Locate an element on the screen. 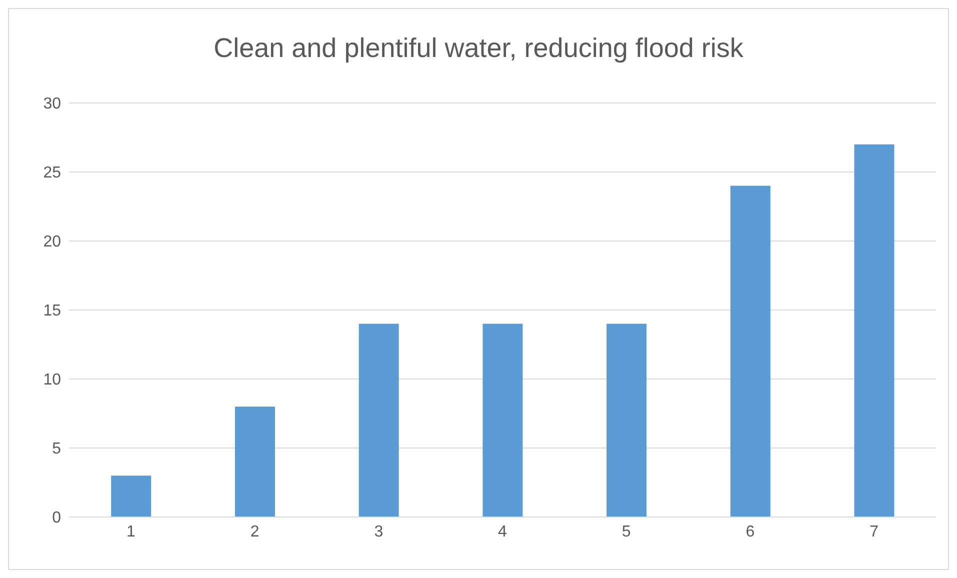  x-tick-label: 1 is located at coordinates (131, 531).